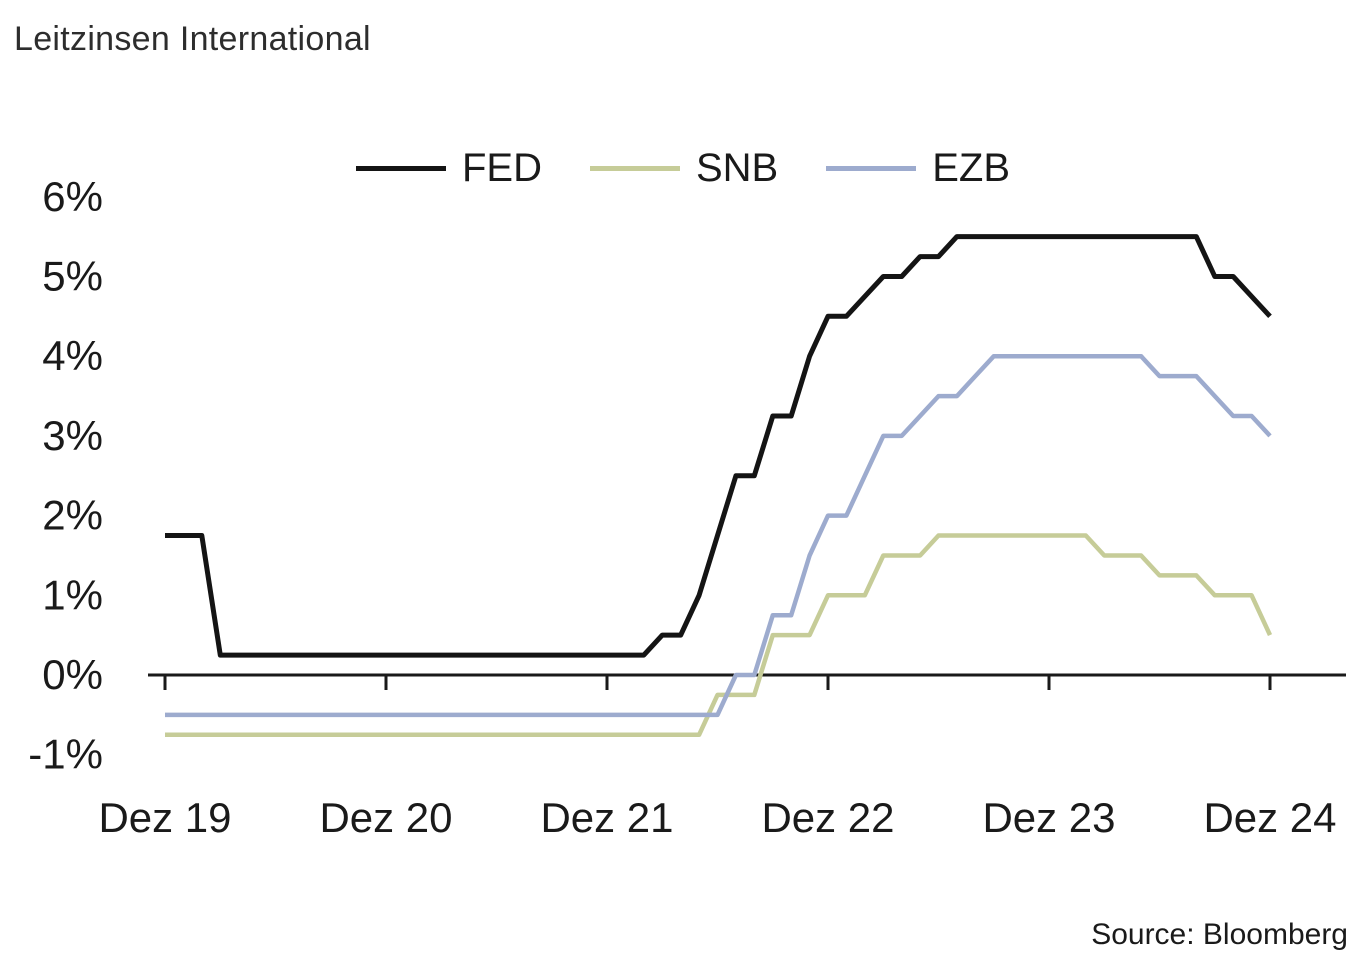 The image size is (1366, 960). Describe the element at coordinates (72, 276) in the screenshot. I see `y-axis-label: 5%` at that location.